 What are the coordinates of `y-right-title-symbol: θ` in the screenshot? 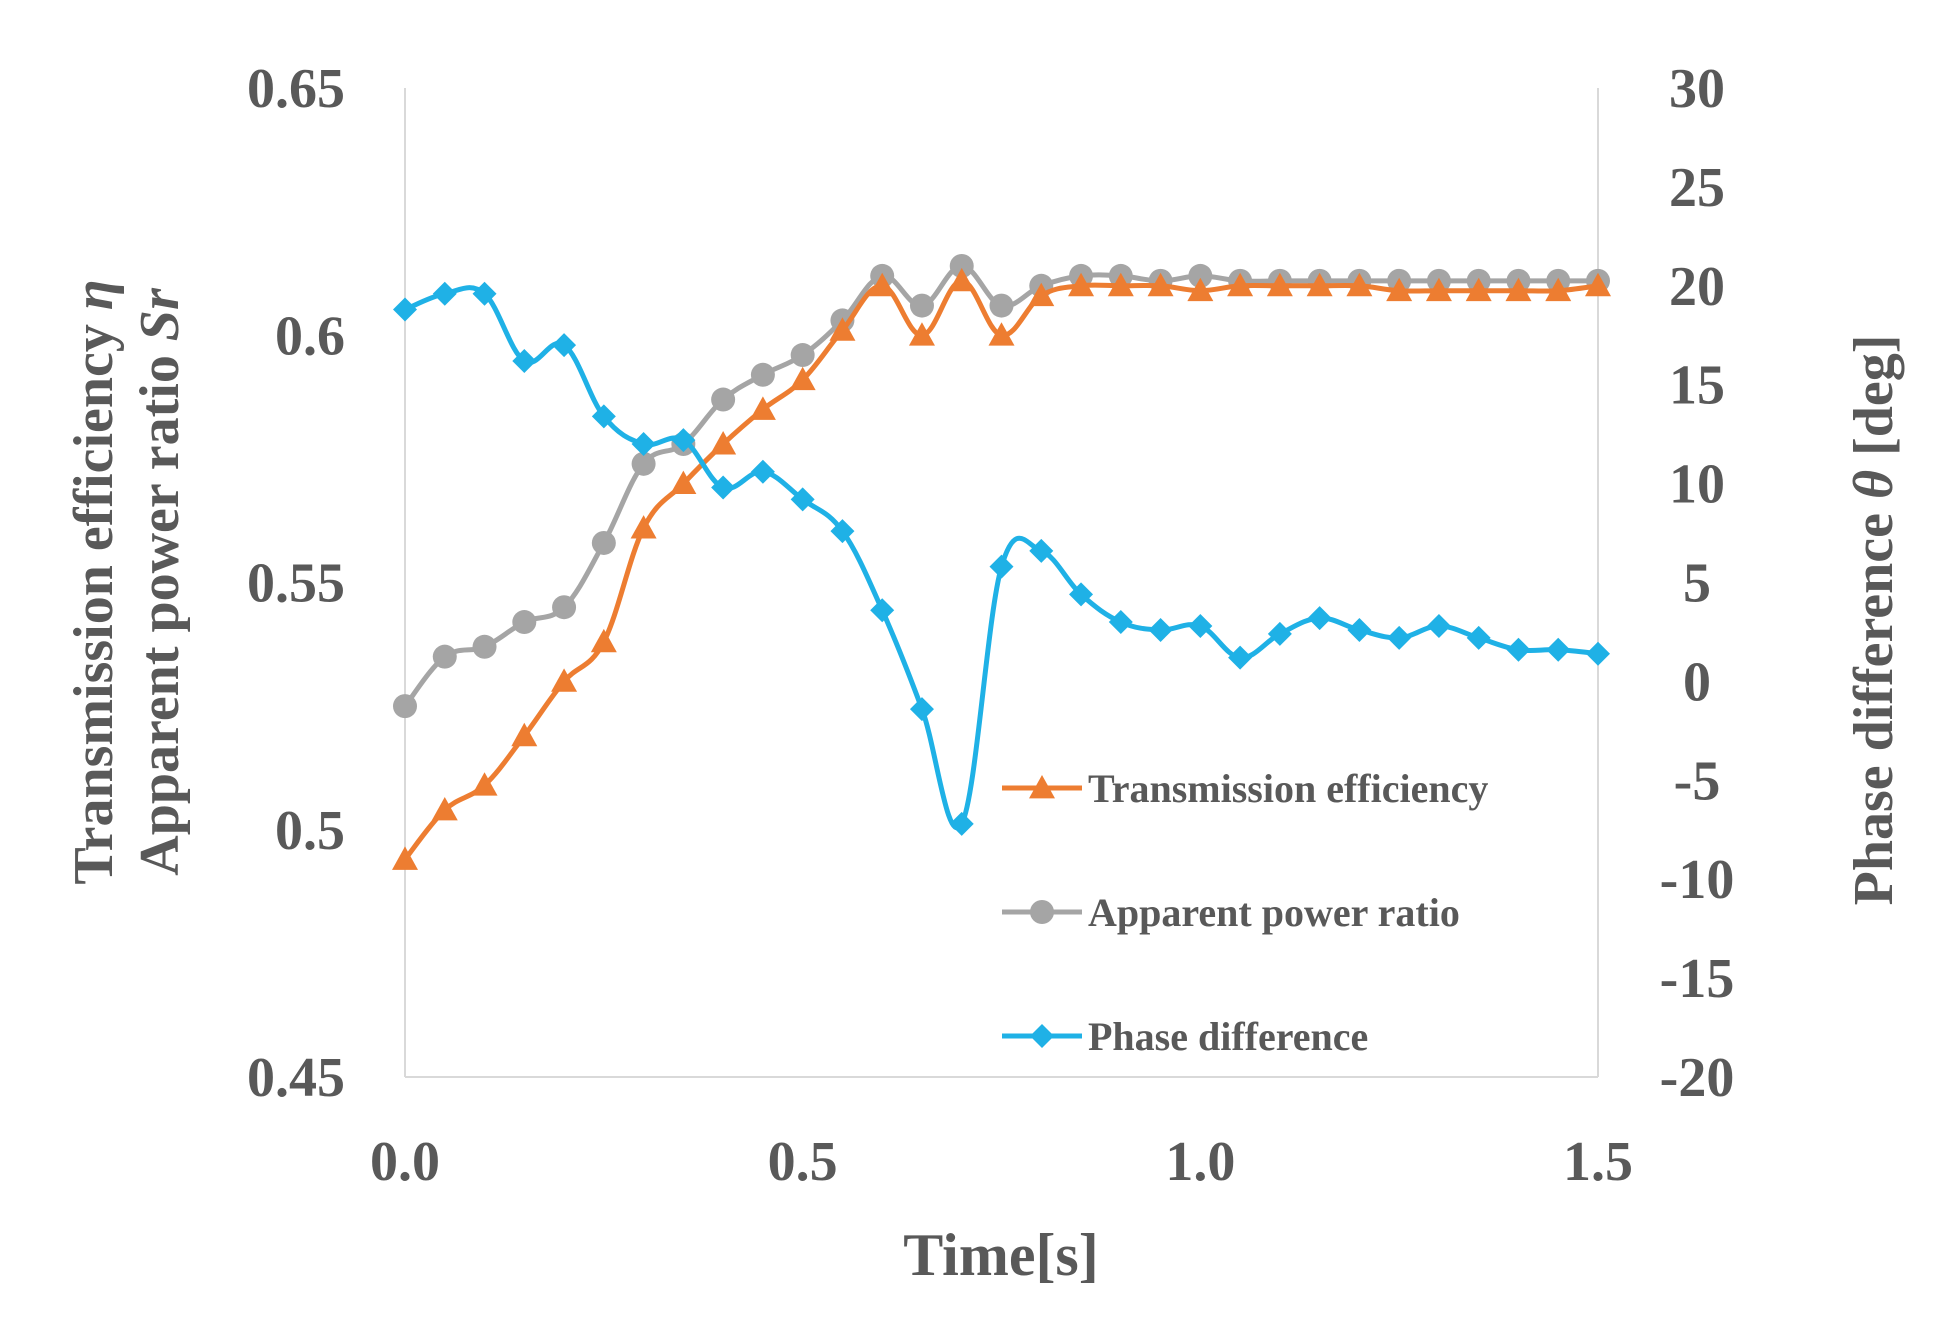 It's located at (1874, 484).